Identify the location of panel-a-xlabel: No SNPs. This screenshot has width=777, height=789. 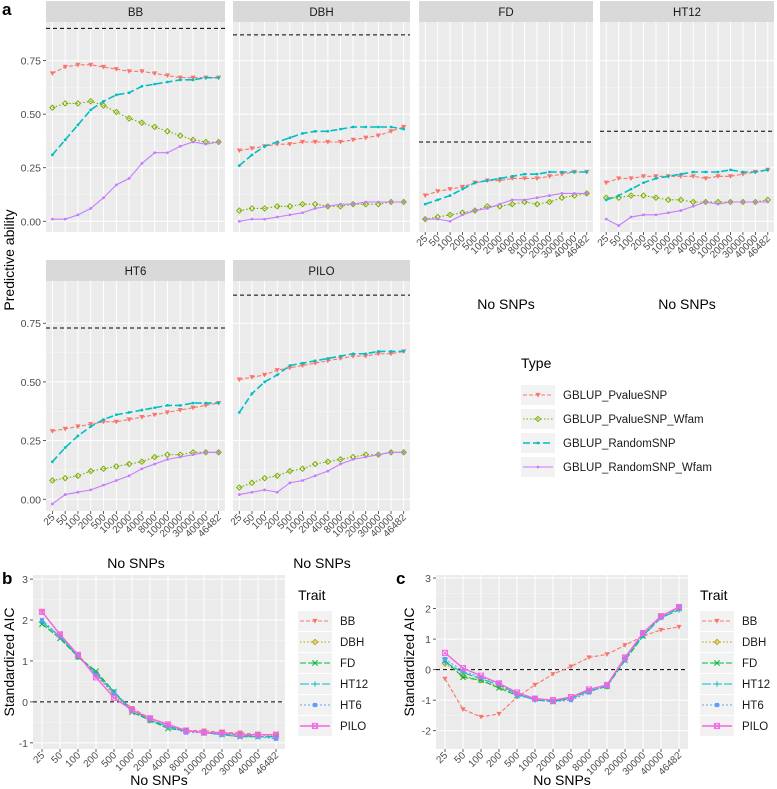
(322, 563).